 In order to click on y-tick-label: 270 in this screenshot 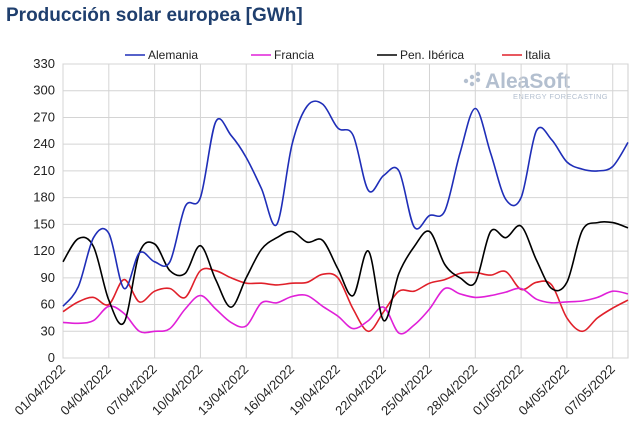, I will do `click(44, 116)`.